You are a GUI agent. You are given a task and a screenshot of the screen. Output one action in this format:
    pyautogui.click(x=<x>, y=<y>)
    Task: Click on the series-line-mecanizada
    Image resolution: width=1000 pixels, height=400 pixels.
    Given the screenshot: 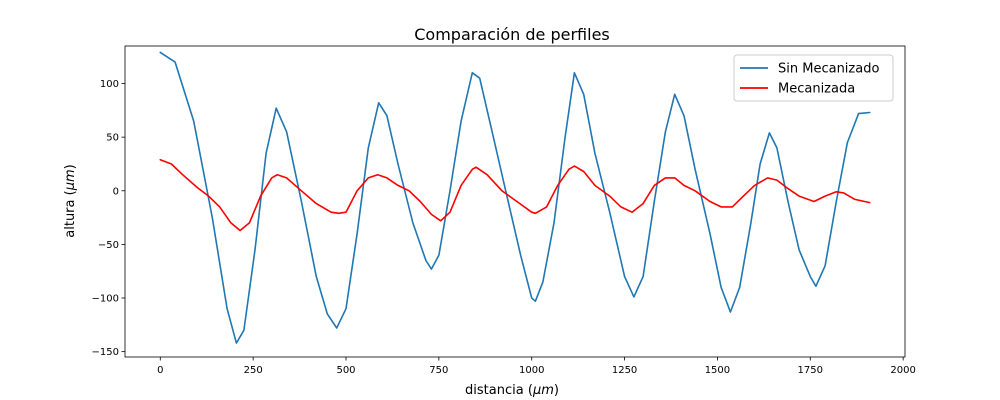 What is the action you would take?
    pyautogui.click(x=515, y=195)
    